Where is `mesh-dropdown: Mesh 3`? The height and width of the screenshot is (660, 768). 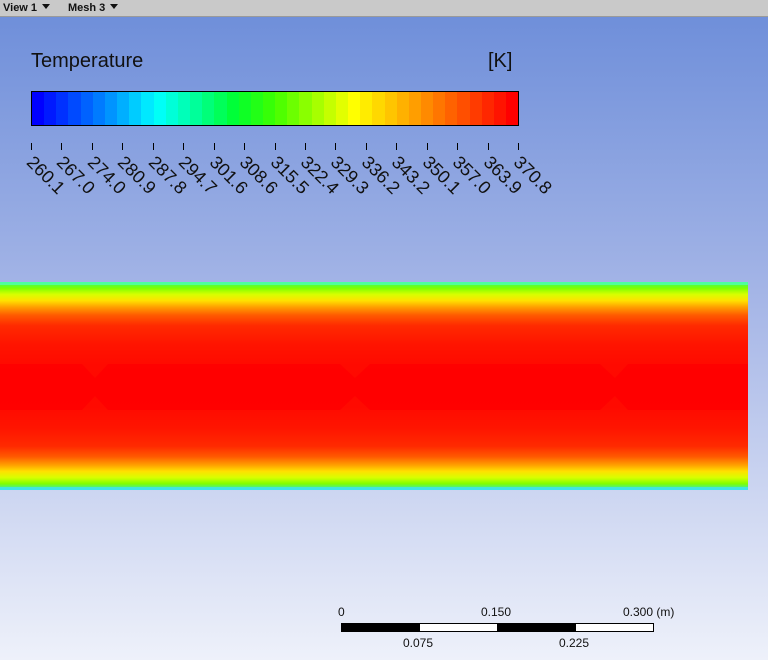 mesh-dropdown: Mesh 3 is located at coordinates (93, 8).